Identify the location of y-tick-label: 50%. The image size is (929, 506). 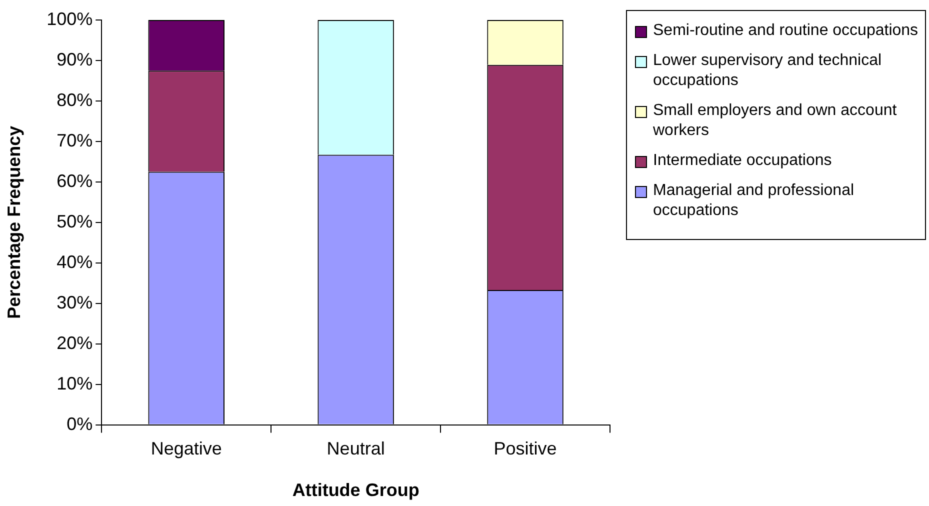
(74, 221).